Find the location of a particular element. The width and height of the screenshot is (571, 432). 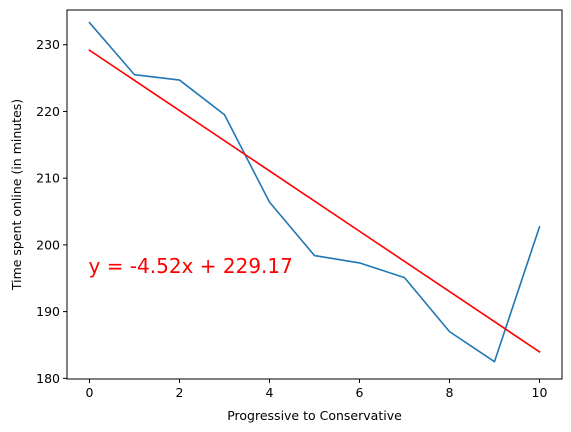

y-tick-label: 210 is located at coordinates (48, 178).